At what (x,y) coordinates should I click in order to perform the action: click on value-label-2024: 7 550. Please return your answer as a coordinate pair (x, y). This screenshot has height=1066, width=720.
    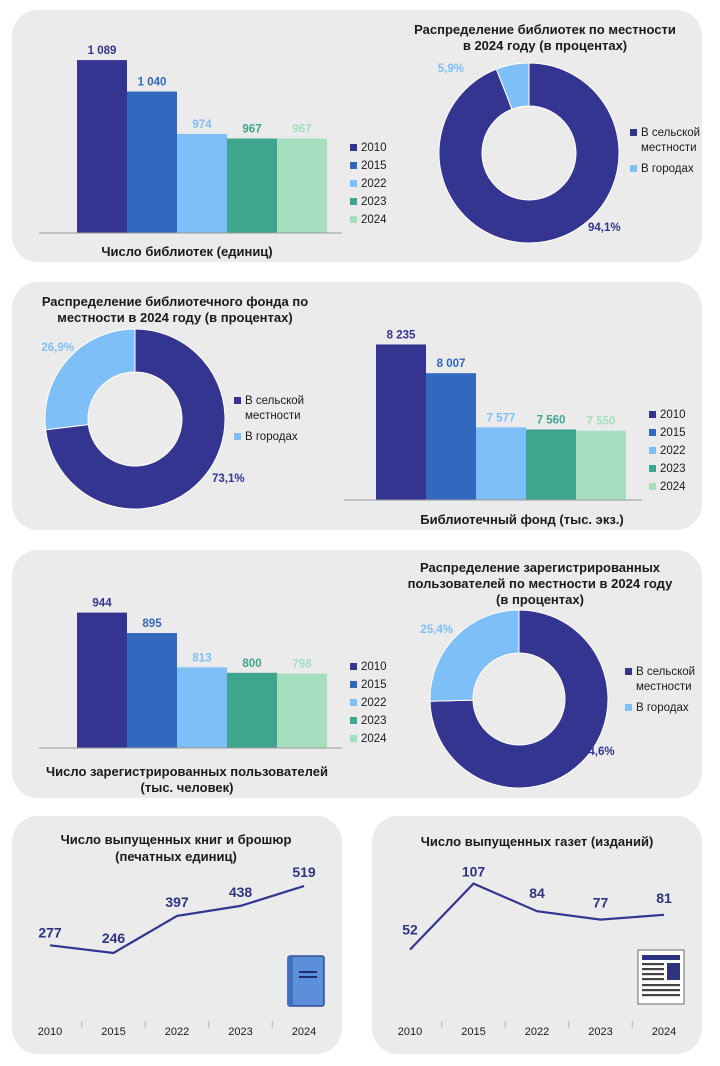
    Looking at the image, I should click on (601, 422).